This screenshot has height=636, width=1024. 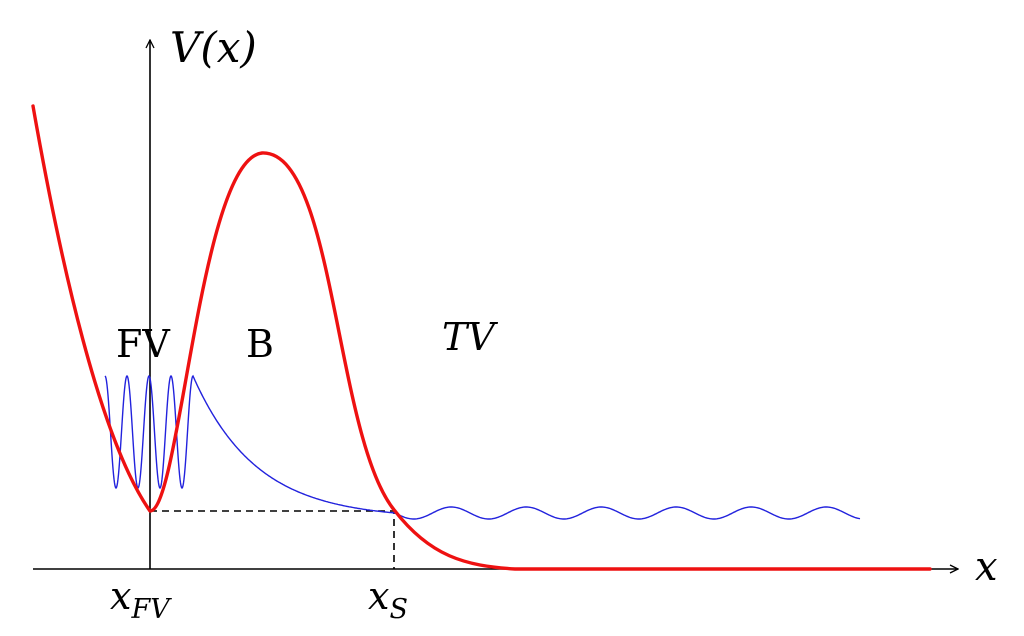 I want to click on tick-label-false-vacuum: xFV, so click(x=141, y=599).